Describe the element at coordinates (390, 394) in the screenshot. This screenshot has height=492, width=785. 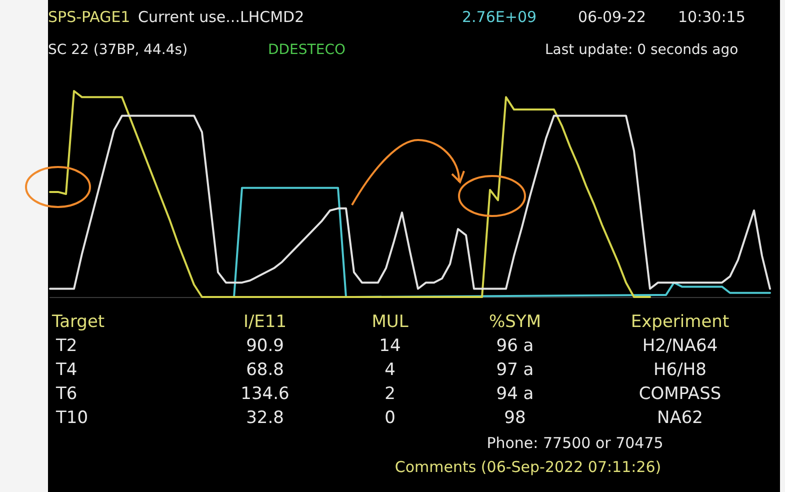
I see `text: 2` at that location.